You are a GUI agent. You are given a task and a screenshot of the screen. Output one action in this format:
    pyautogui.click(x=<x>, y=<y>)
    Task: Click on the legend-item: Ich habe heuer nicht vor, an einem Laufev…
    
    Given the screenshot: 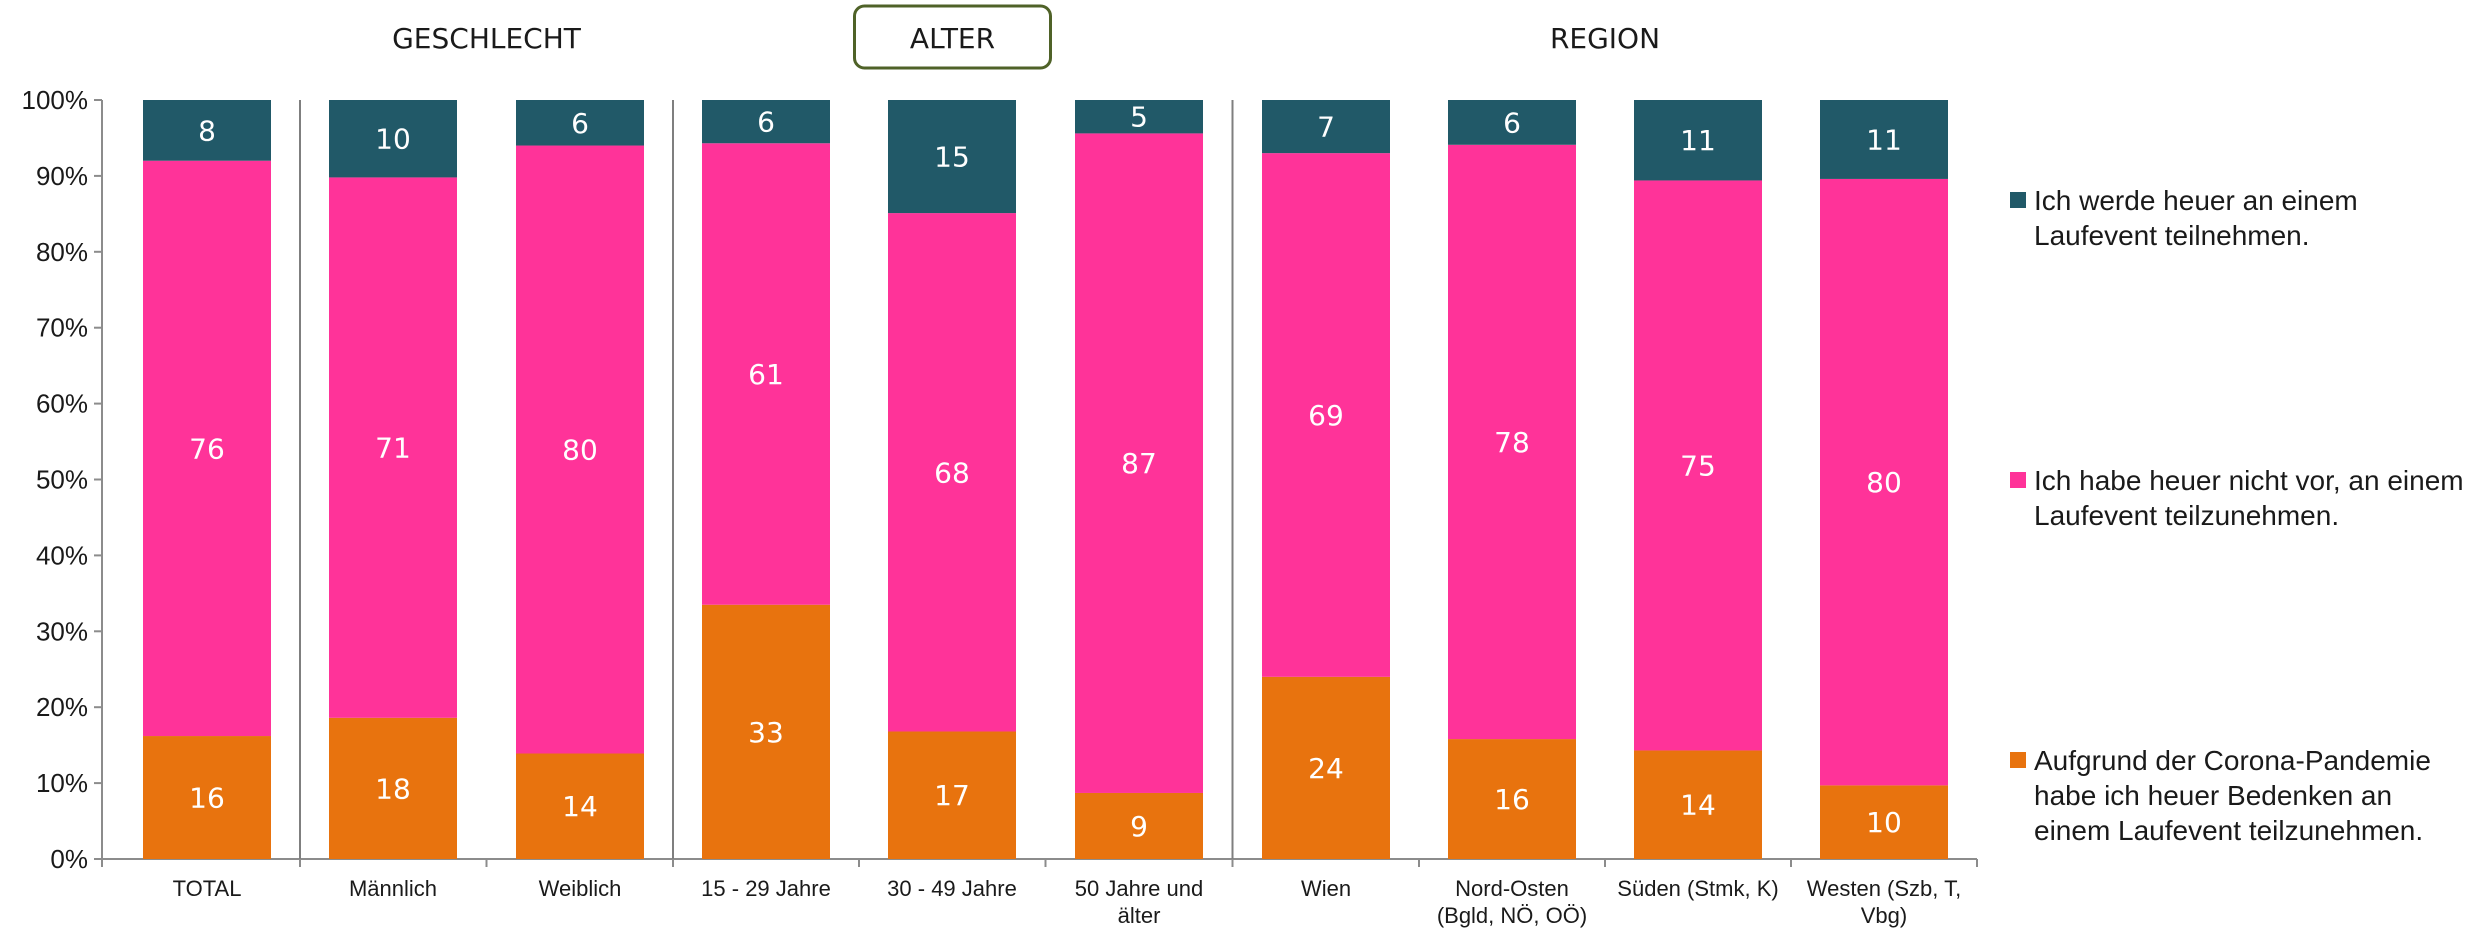 What is the action you would take?
    pyautogui.click(x=2237, y=498)
    